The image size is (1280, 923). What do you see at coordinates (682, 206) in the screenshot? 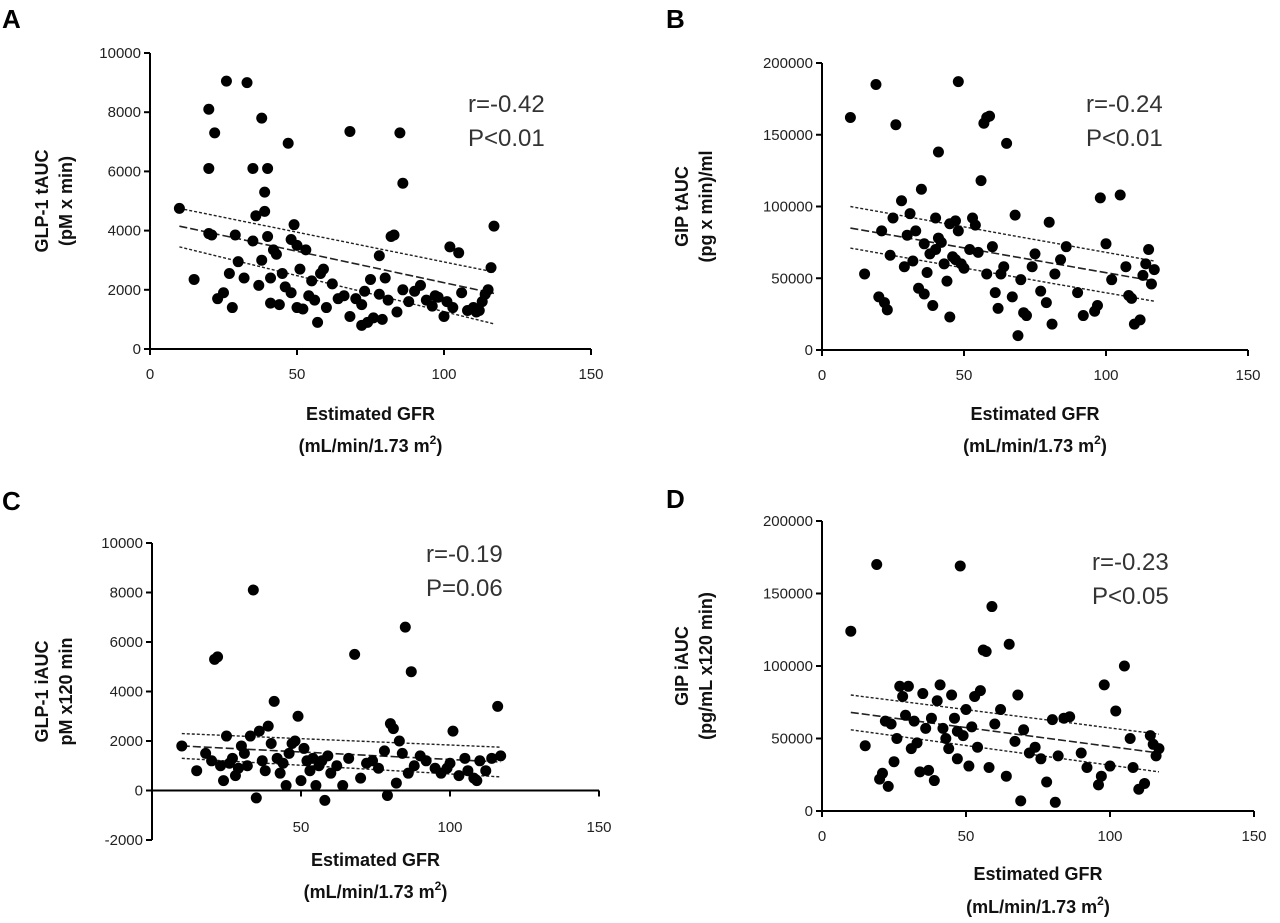
I see `y-axis-label: GIP tAUC` at bounding box center [682, 206].